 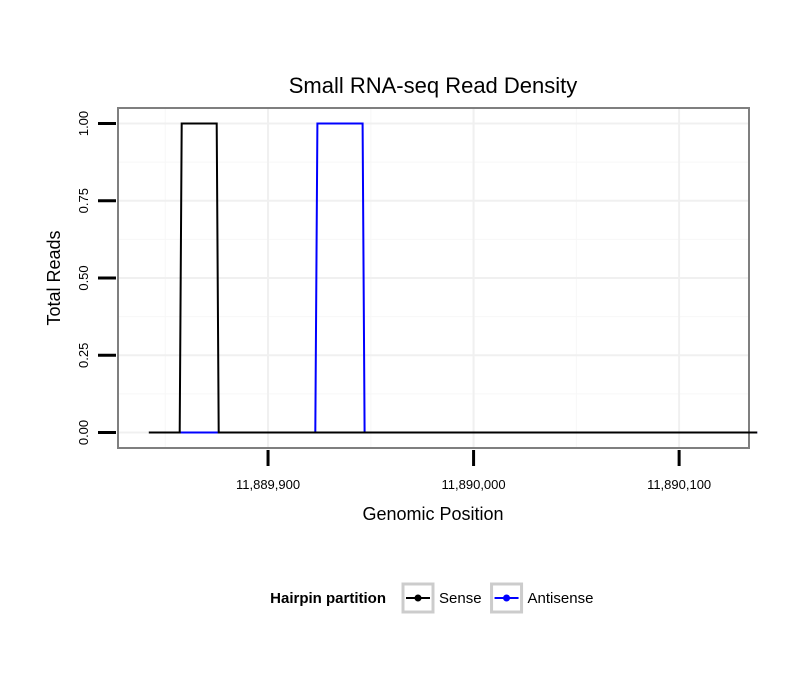 What do you see at coordinates (474, 484) in the screenshot?
I see `x-tick-label: 11,890,000` at bounding box center [474, 484].